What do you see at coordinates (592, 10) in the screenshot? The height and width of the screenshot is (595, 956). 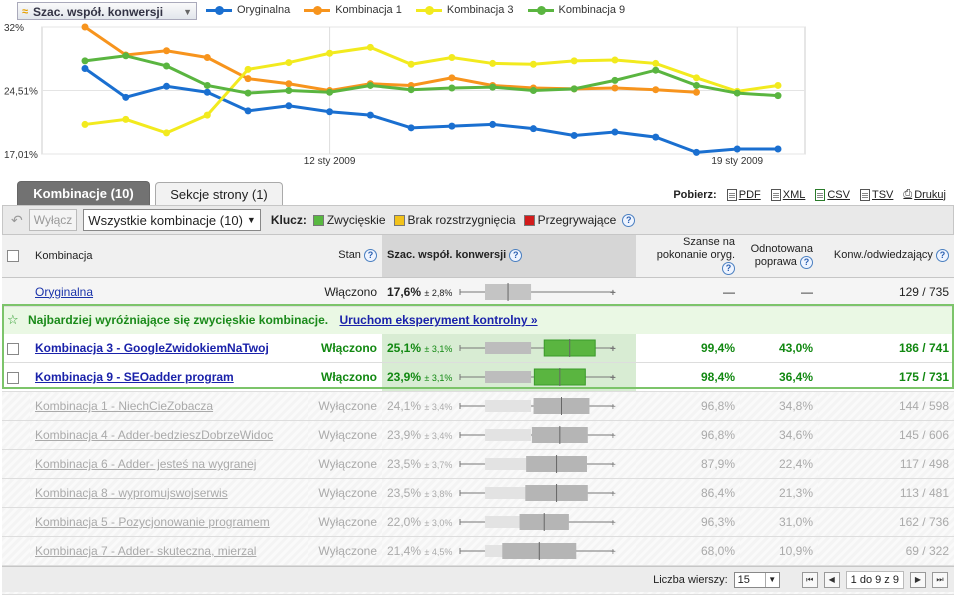 I see `legend-label: Kombinacja 9` at bounding box center [592, 10].